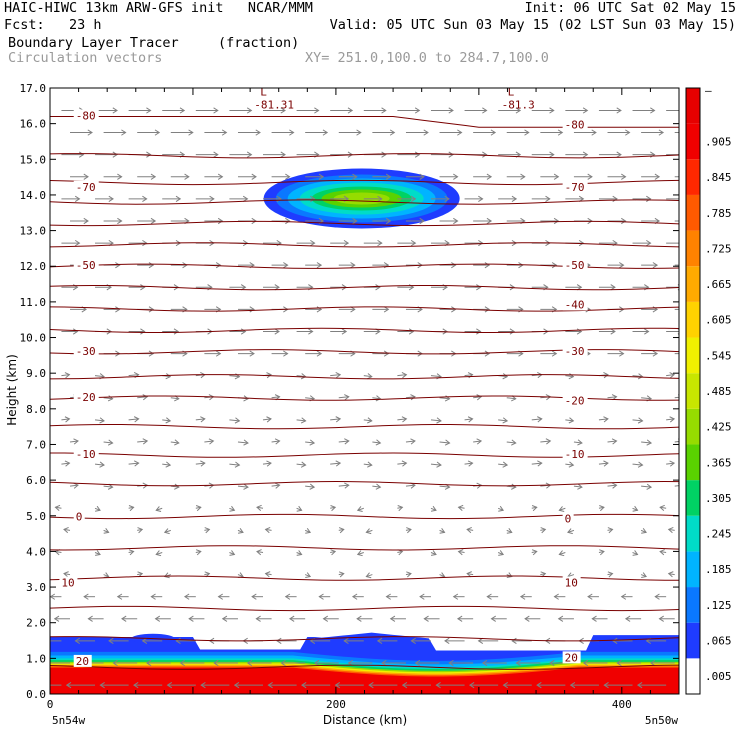 This screenshot has width=740, height=740. What do you see at coordinates (511, 92) in the screenshot?
I see `low-marker: L` at bounding box center [511, 92].